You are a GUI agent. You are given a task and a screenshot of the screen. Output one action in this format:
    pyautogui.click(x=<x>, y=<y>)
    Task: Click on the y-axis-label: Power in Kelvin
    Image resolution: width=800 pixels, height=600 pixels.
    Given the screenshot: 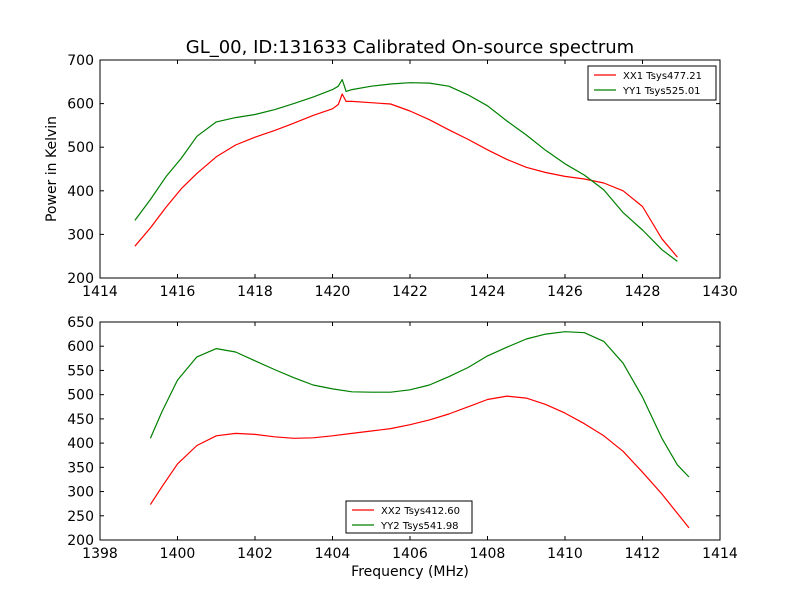 What is the action you would take?
    pyautogui.click(x=52, y=169)
    